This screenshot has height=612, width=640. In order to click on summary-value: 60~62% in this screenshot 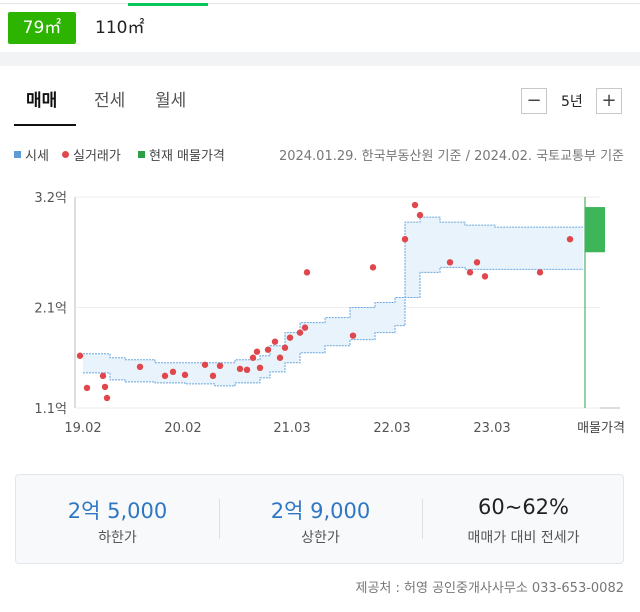, I will do `click(523, 507)`.